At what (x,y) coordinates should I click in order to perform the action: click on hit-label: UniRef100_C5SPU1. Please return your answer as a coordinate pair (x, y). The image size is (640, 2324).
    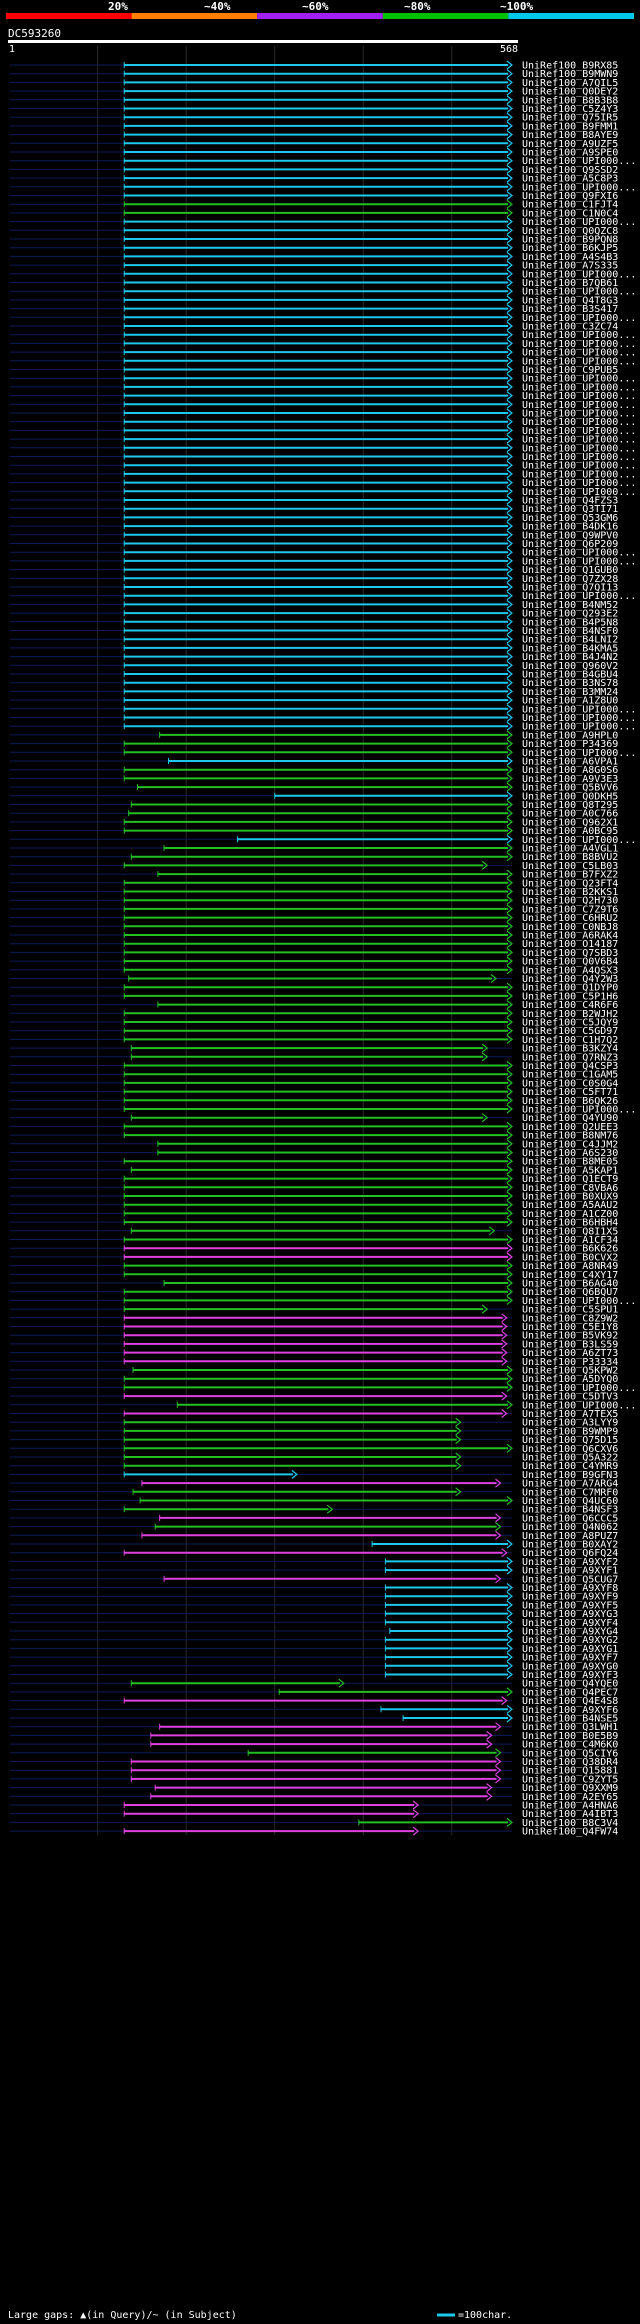
    Looking at the image, I should click on (570, 1310).